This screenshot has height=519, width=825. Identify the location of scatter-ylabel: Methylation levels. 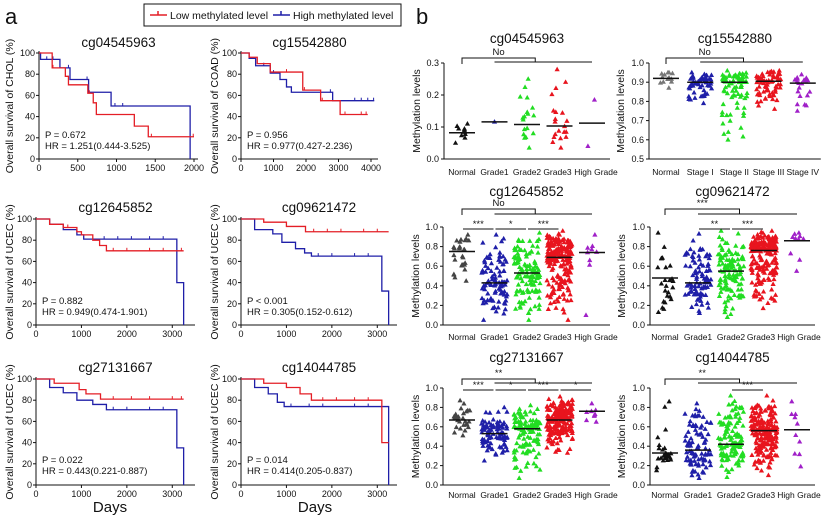
(416, 436).